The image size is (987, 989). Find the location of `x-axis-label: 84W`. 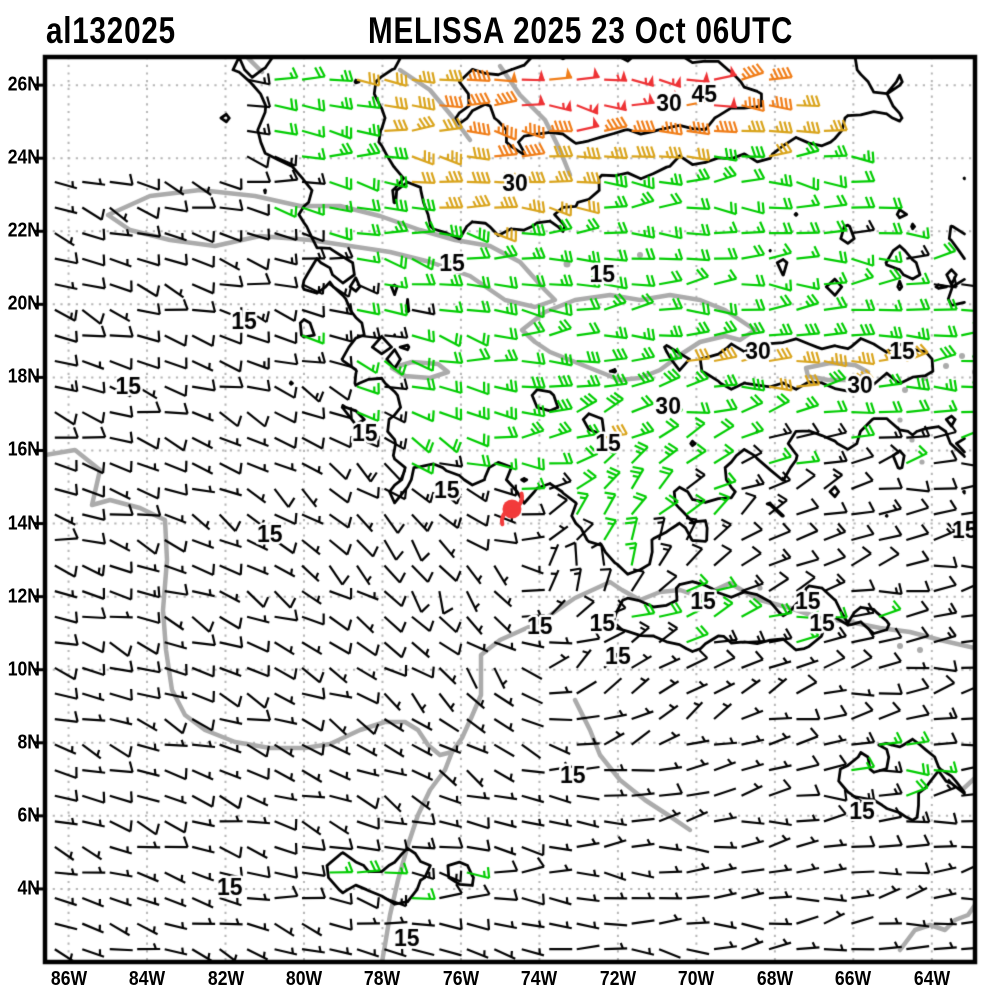

x-axis-label: 84W is located at coordinates (147, 978).